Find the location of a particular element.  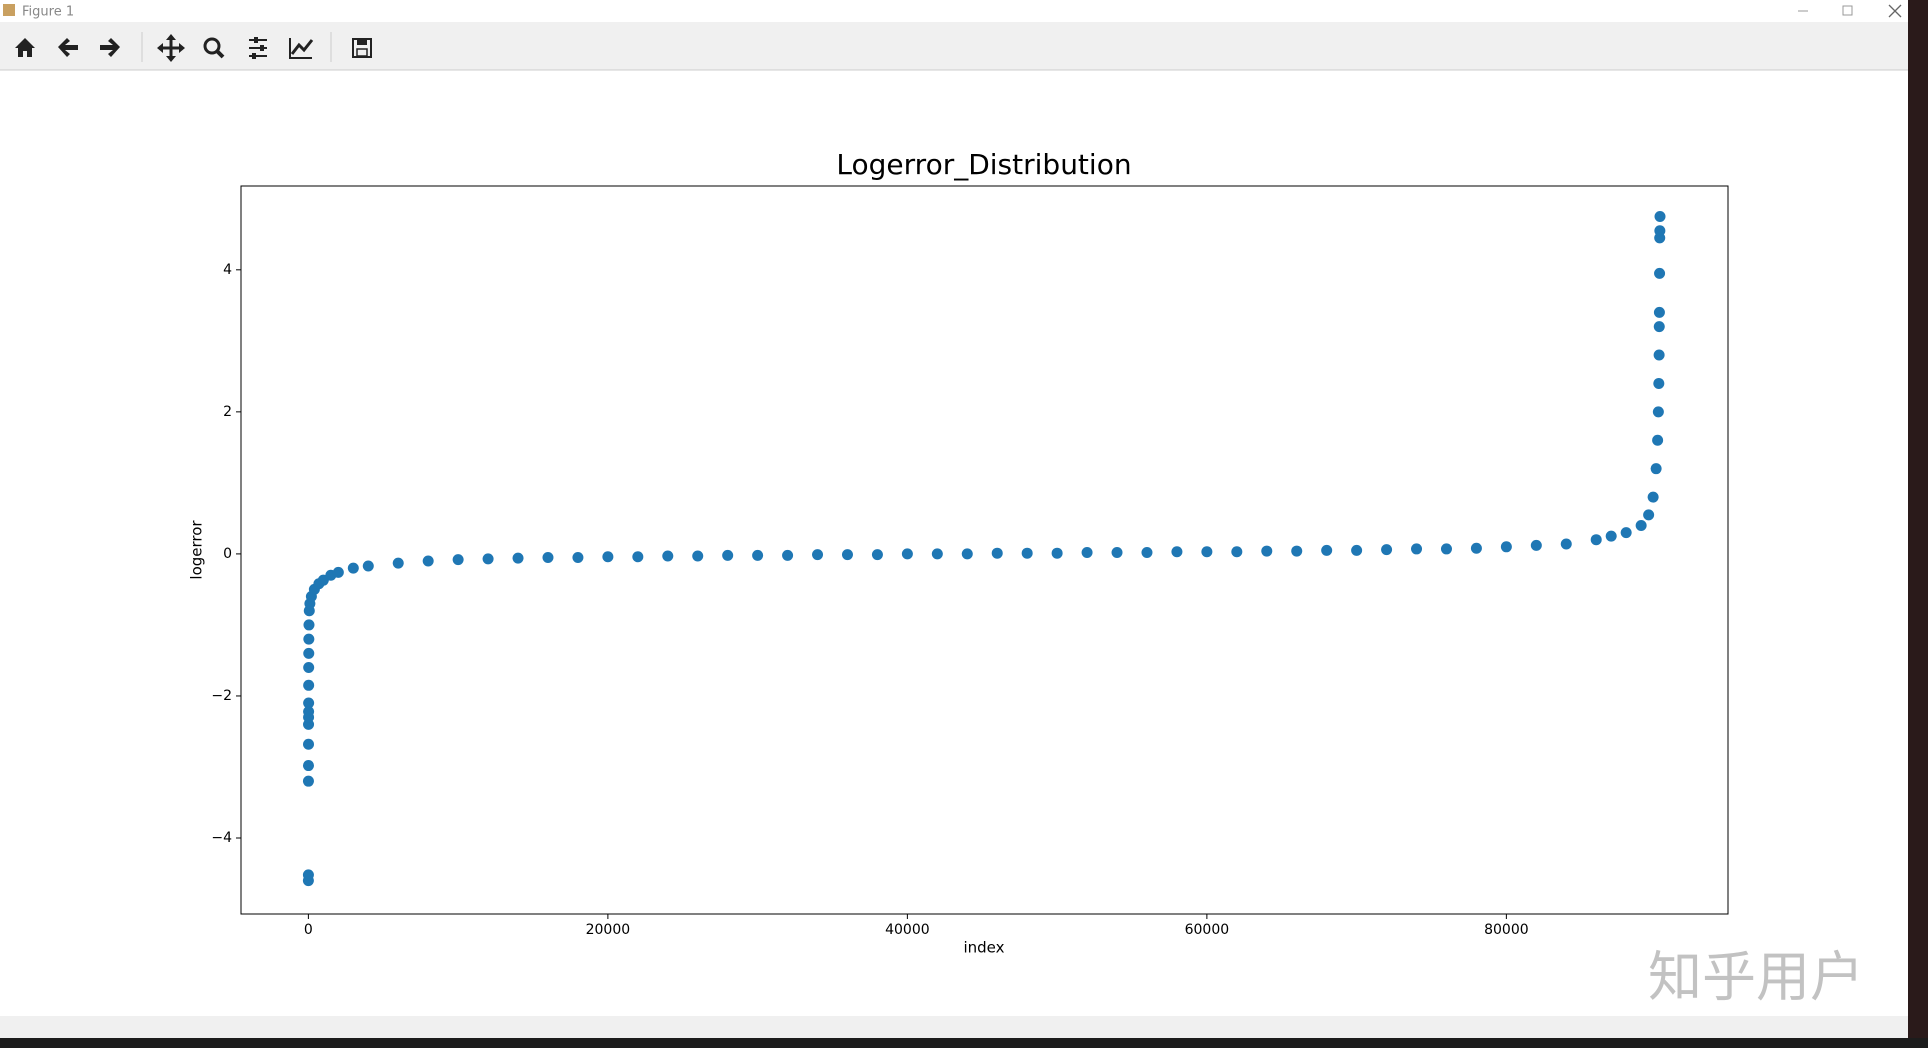

y-axis-label: logerror is located at coordinates (197, 550).